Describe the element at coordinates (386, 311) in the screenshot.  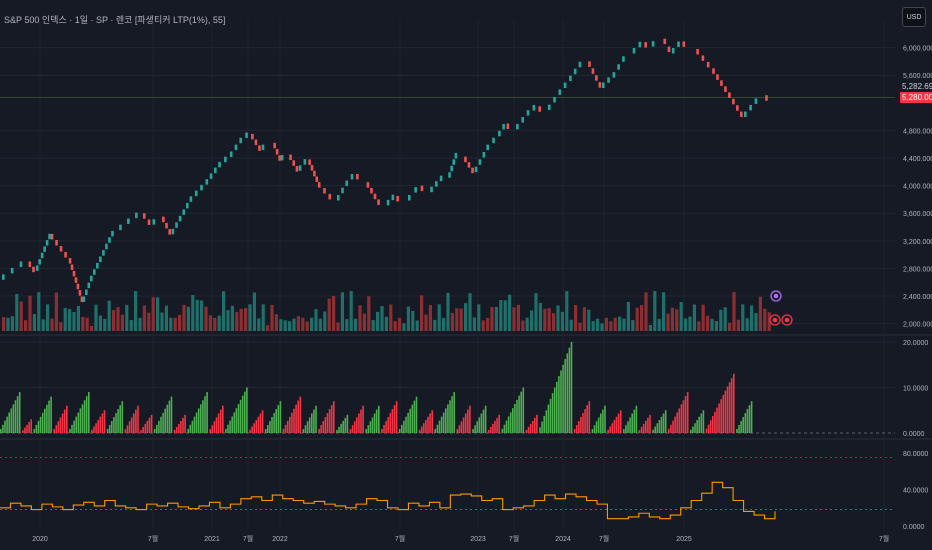
I see `volume-bars` at that location.